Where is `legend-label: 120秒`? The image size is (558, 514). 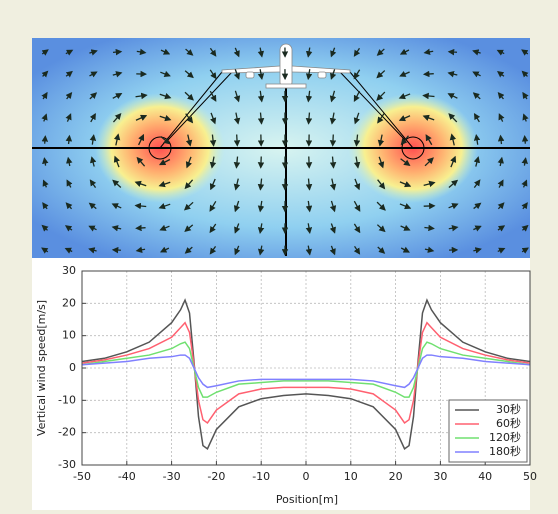
legend-label: 120秒 is located at coordinates (505, 437).